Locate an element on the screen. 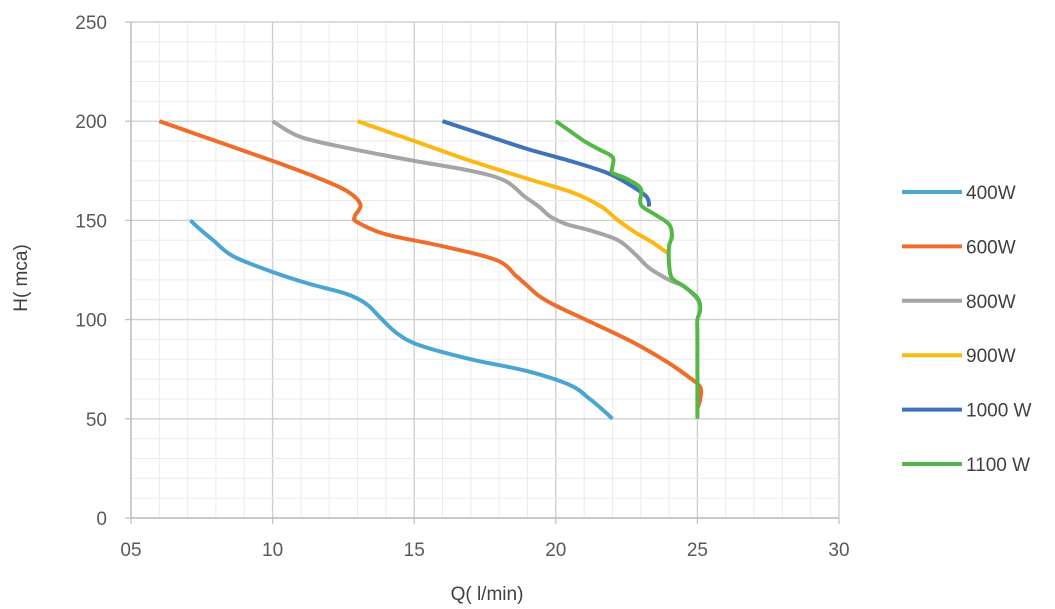  legend-entry-800w: 800W is located at coordinates (959, 302).